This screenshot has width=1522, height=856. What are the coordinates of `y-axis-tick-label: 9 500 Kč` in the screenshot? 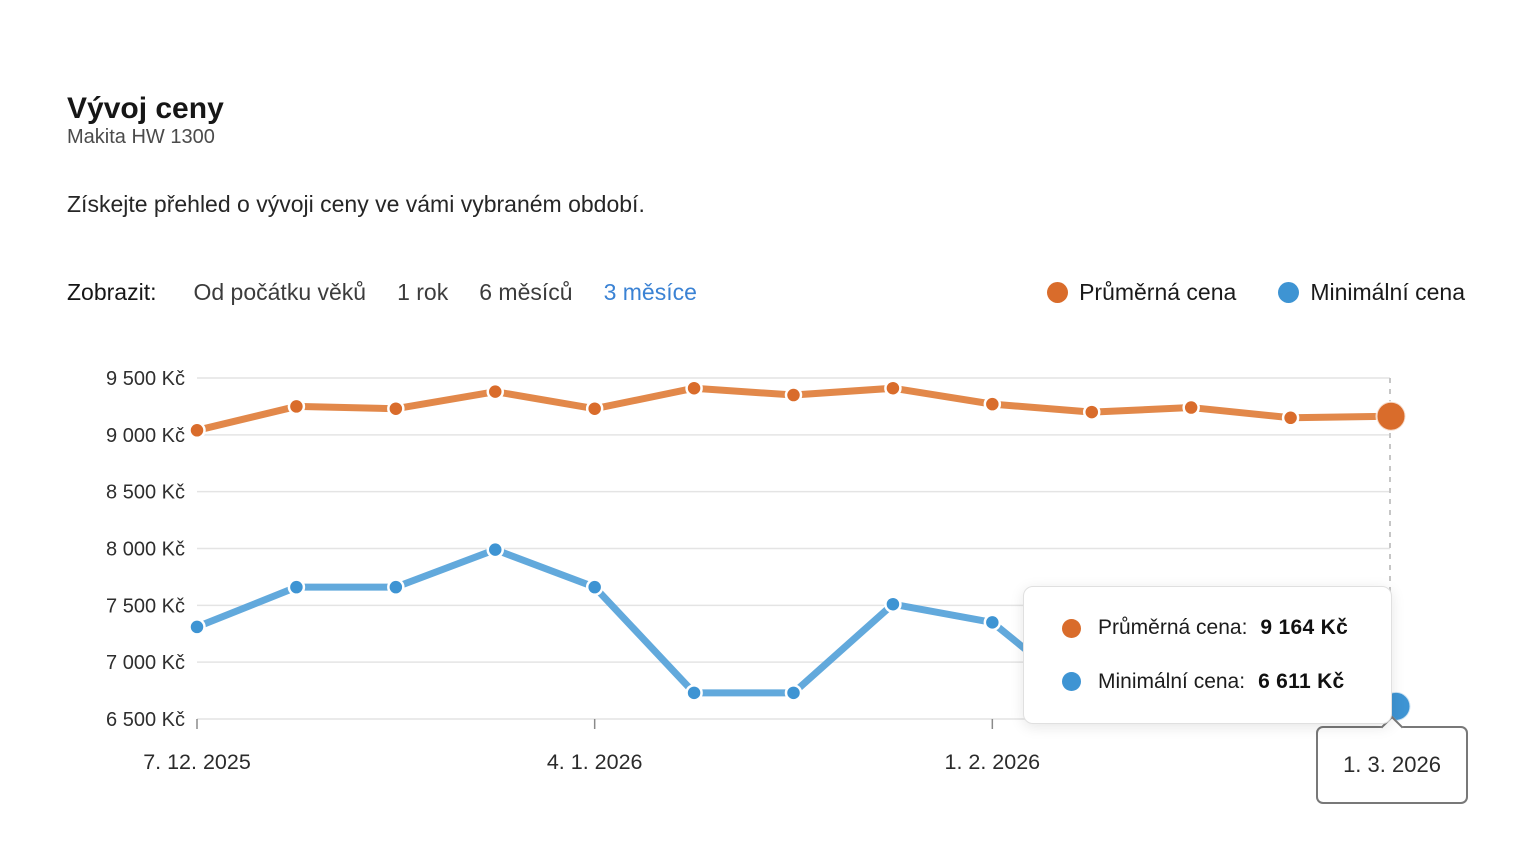 It's located at (145, 379).